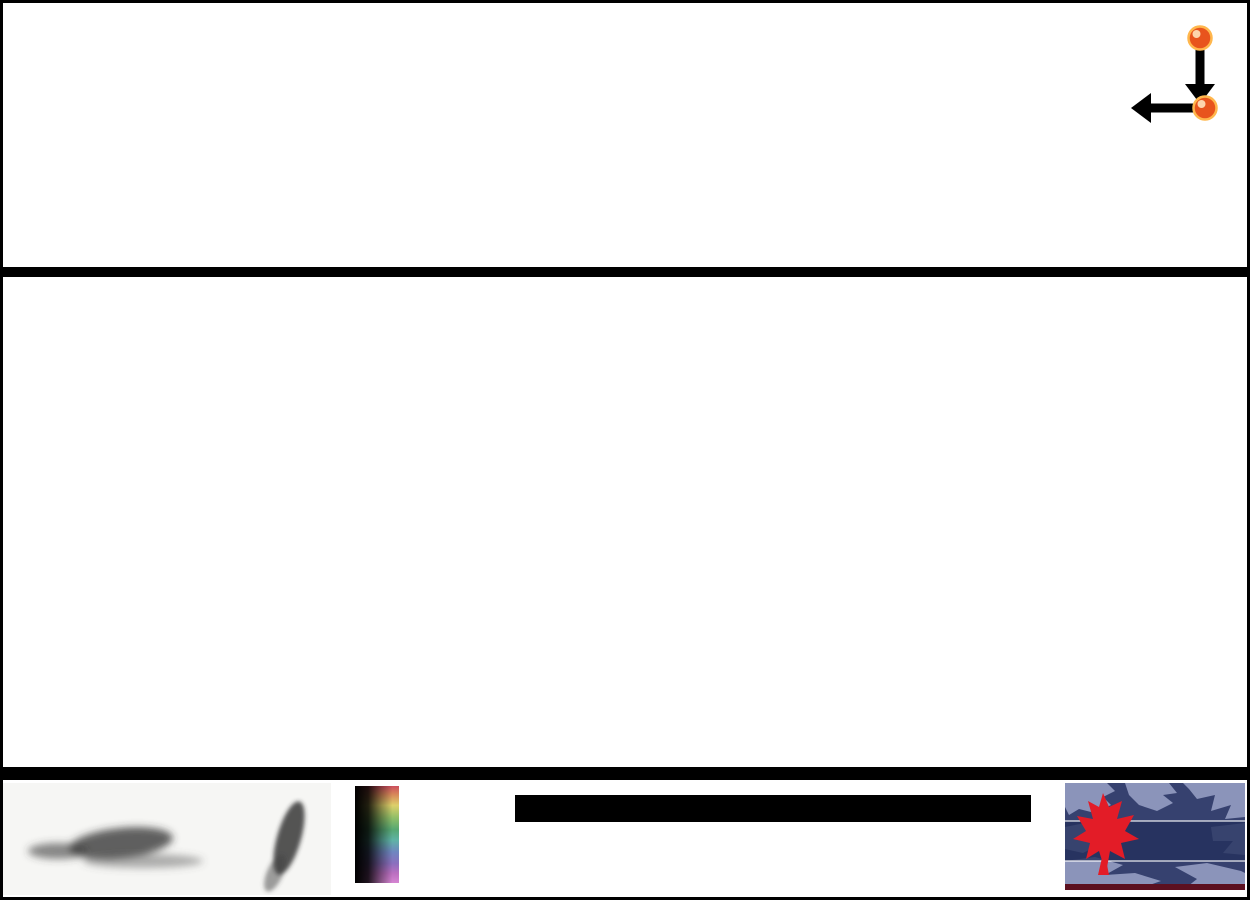  I want to click on seafloor-shadow-right, so click(284, 846).